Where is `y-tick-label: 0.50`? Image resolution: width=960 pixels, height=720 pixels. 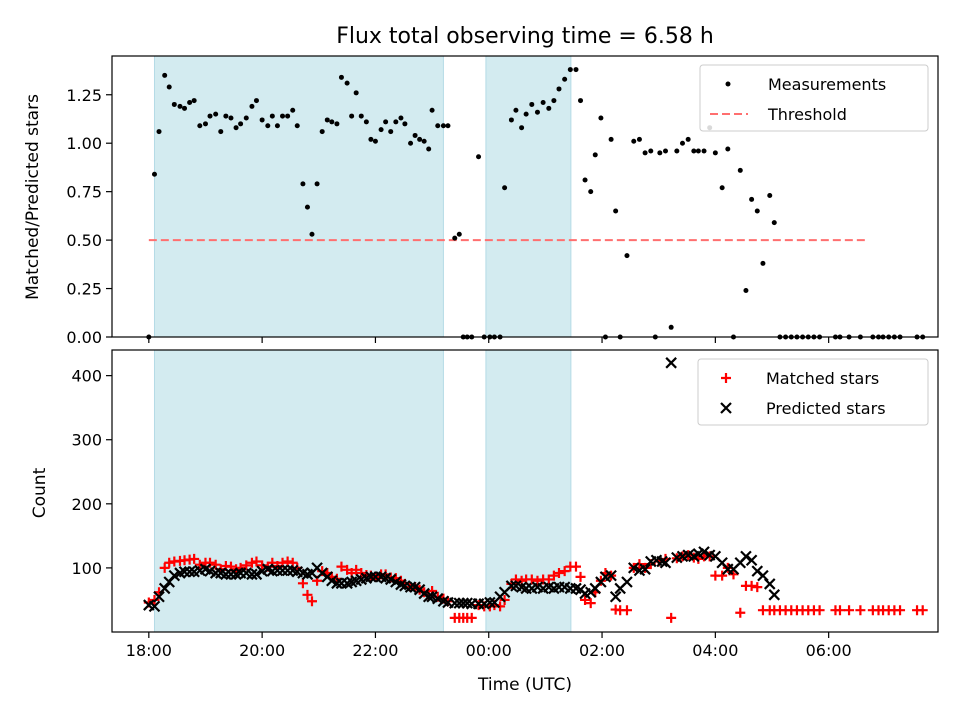 y-tick-label: 0.50 is located at coordinates (84, 240).